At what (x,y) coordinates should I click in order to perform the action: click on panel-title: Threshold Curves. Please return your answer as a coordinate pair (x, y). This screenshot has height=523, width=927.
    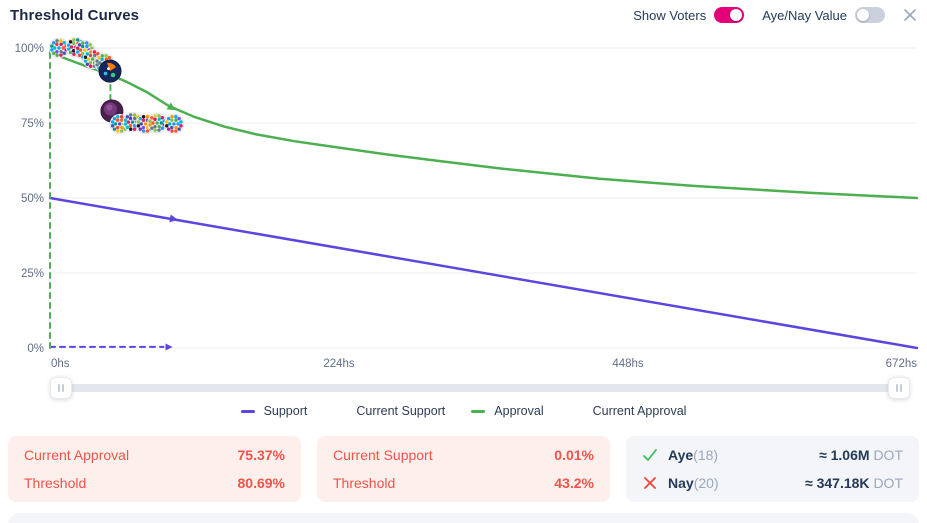
    Looking at the image, I should click on (75, 15).